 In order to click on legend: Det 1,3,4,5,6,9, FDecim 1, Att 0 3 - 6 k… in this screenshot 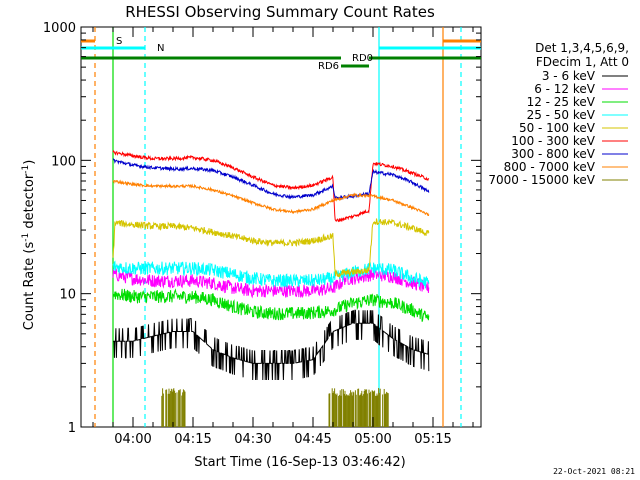, I will do `click(558, 114)`.